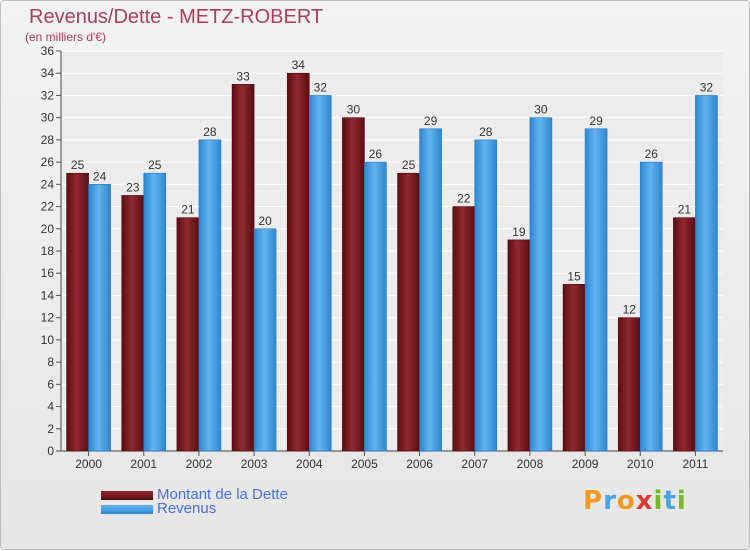  What do you see at coordinates (48, 295) in the screenshot?
I see `y-tick-label: 14` at bounding box center [48, 295].